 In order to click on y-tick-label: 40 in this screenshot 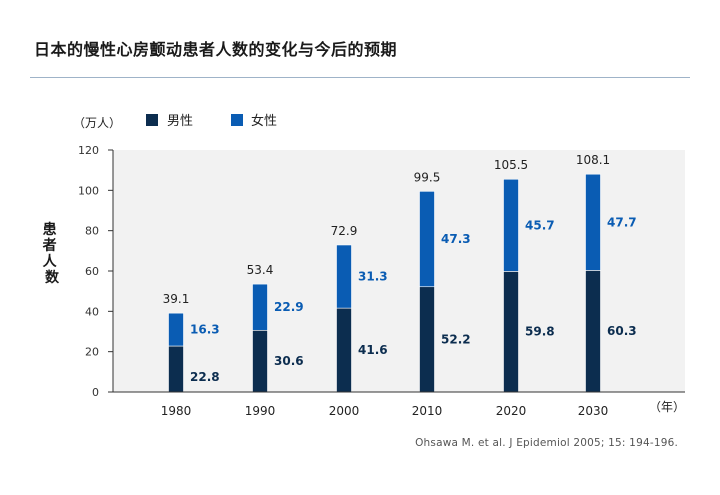, I will do `click(92, 311)`.